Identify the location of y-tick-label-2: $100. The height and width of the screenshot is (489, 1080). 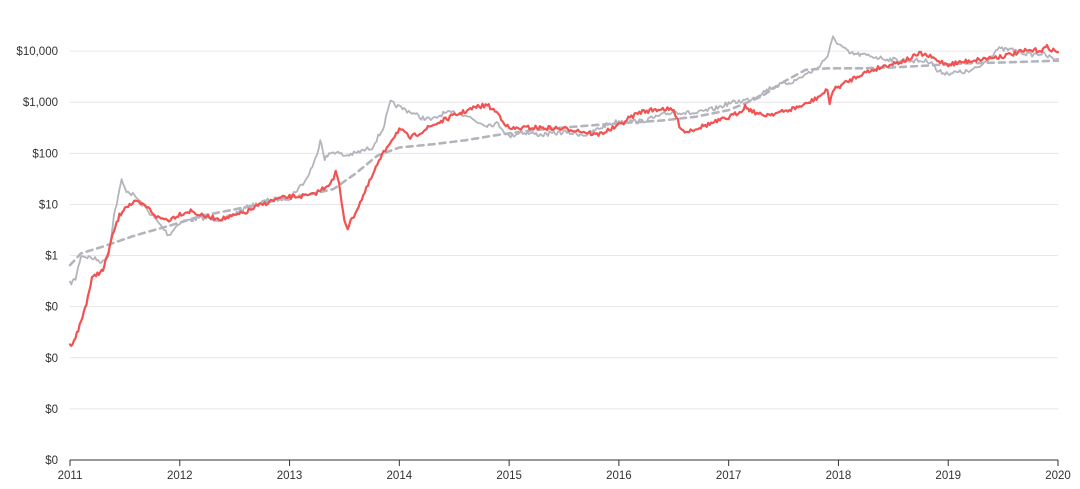
(45, 154).